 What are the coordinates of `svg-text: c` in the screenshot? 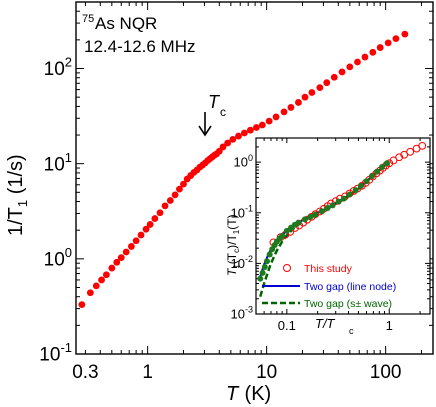 It's located at (351, 331).